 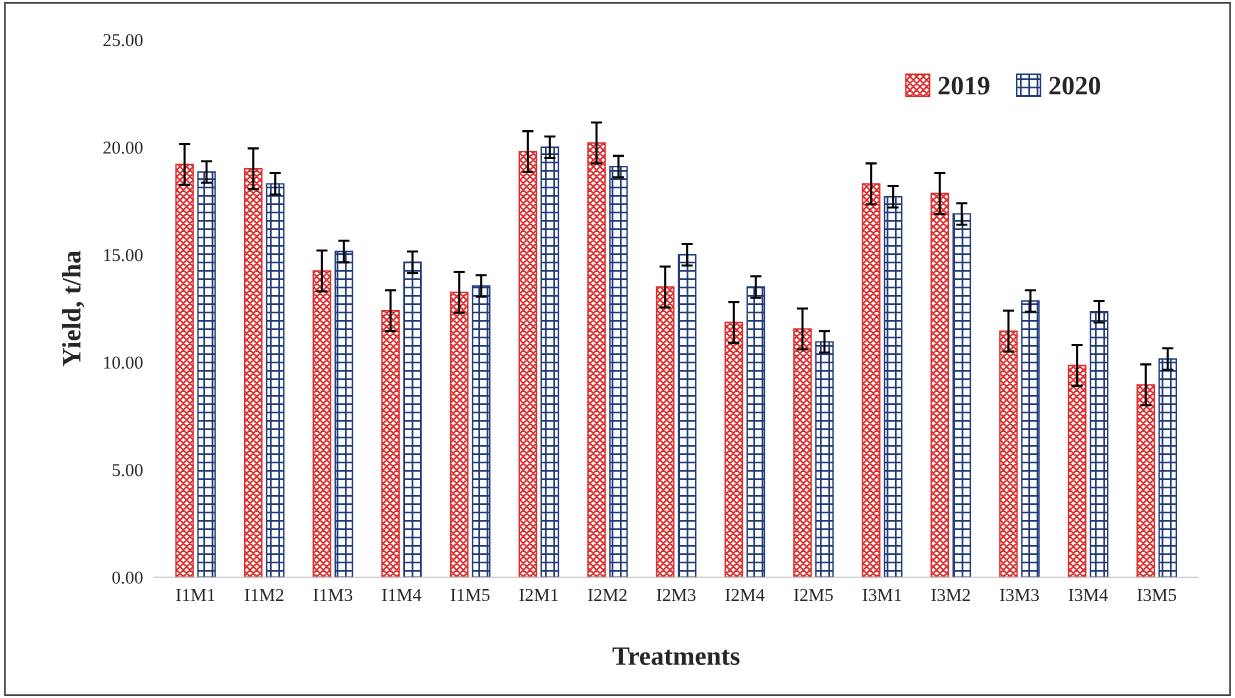 I want to click on x-tick-label: I1M1, so click(x=195, y=594).